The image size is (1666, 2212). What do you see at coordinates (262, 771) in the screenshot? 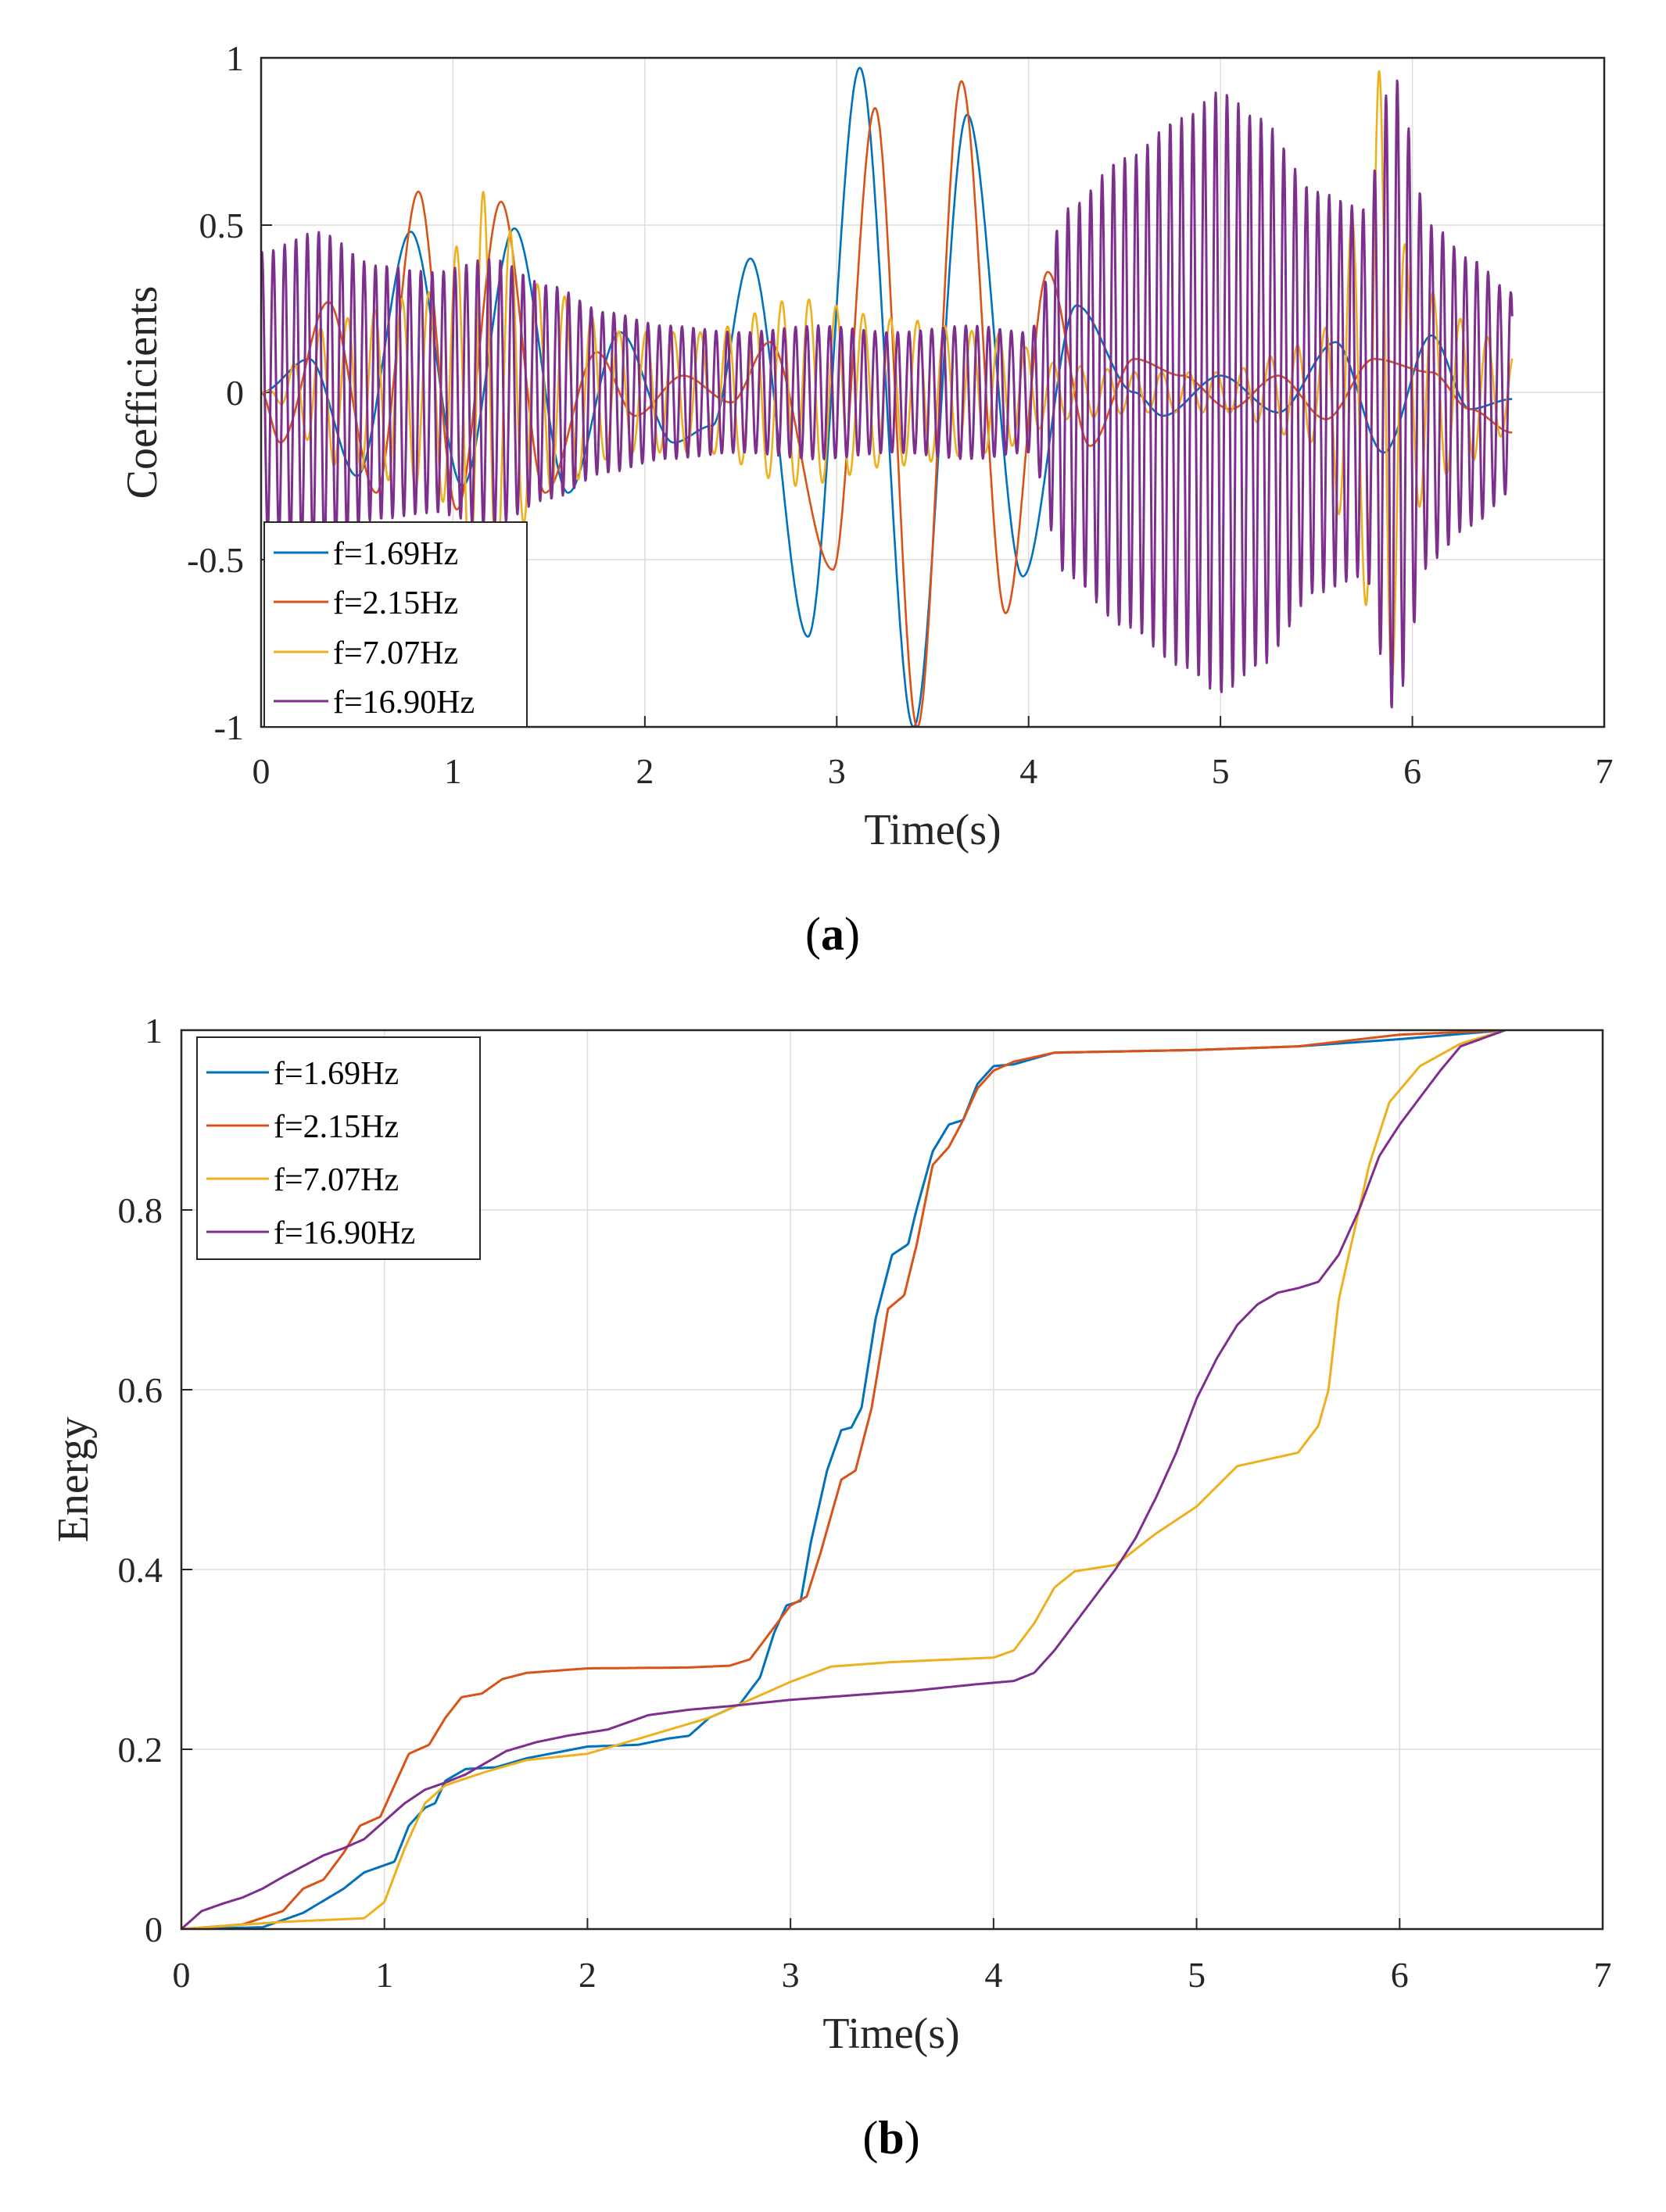
I see `x-tick-label-a-0: 0` at bounding box center [262, 771].